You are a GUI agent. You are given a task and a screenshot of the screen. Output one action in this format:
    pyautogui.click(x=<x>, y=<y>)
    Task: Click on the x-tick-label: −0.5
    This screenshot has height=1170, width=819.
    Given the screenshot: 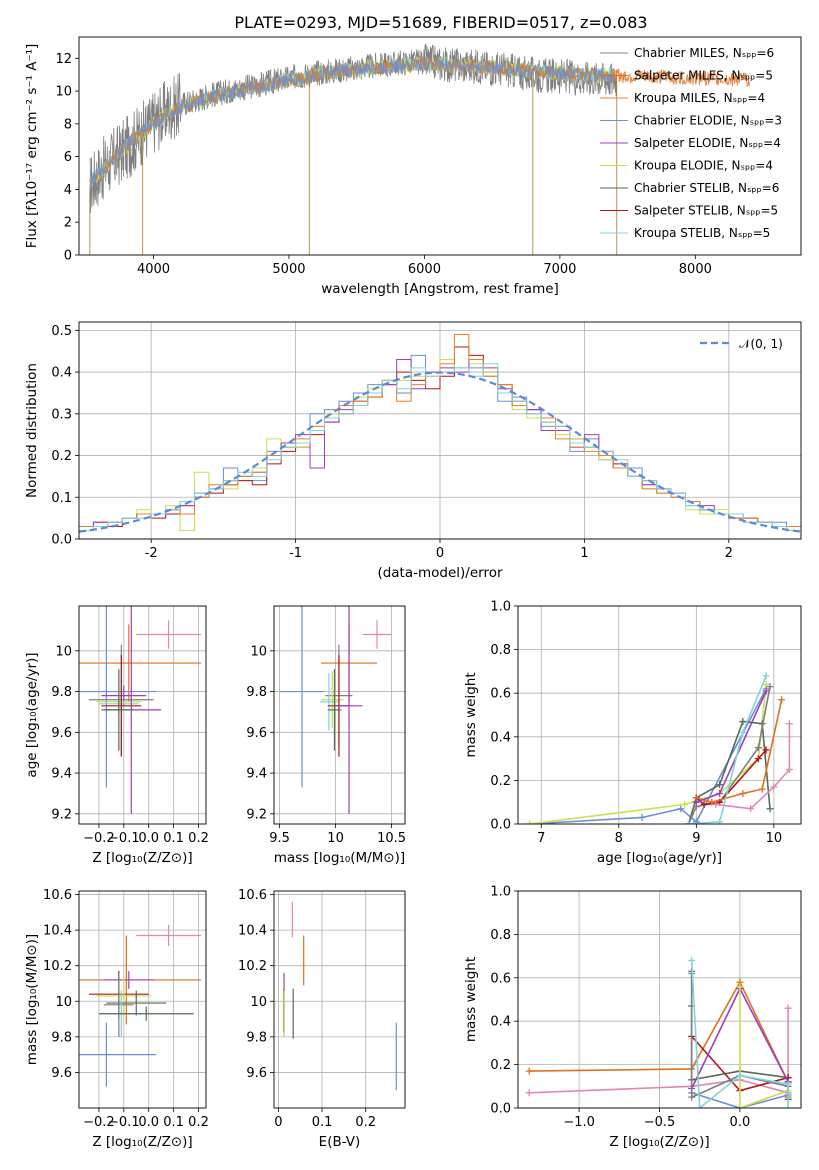 What is the action you would take?
    pyautogui.click(x=660, y=1122)
    